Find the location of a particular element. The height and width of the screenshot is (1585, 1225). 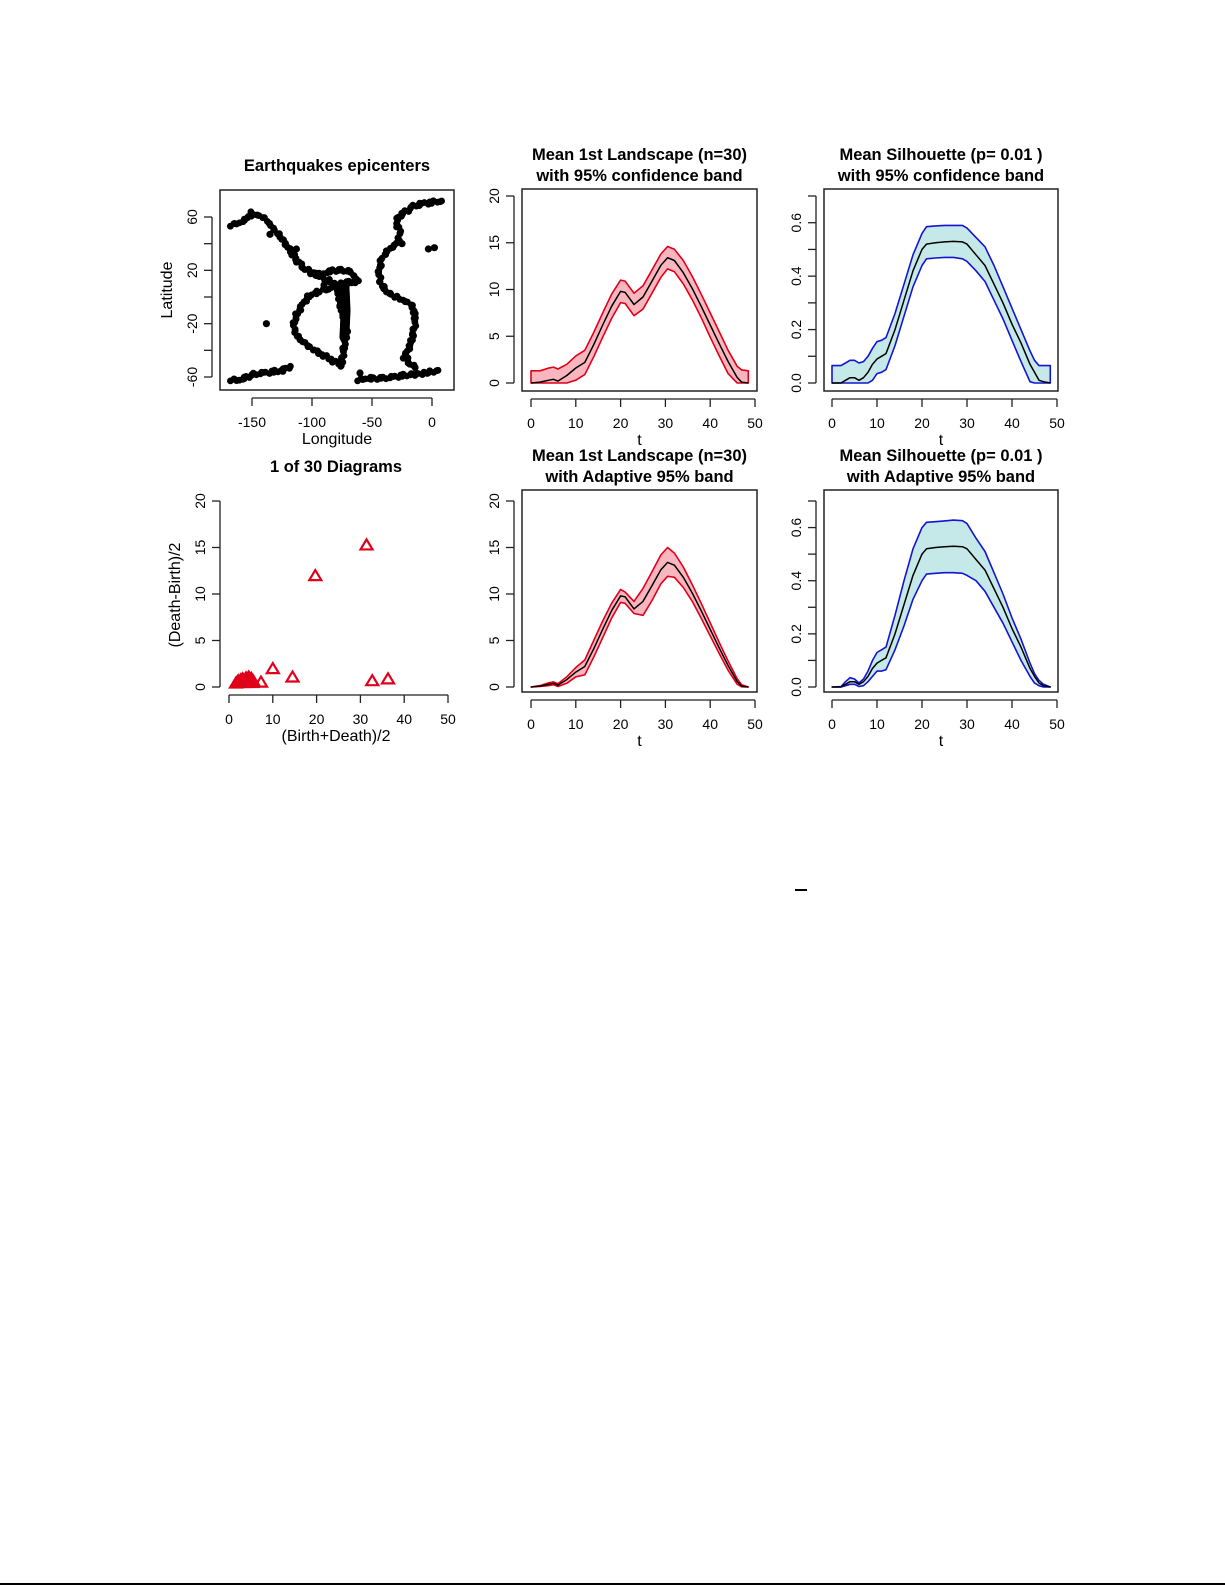

x-tick-label: -50 is located at coordinates (372, 422).